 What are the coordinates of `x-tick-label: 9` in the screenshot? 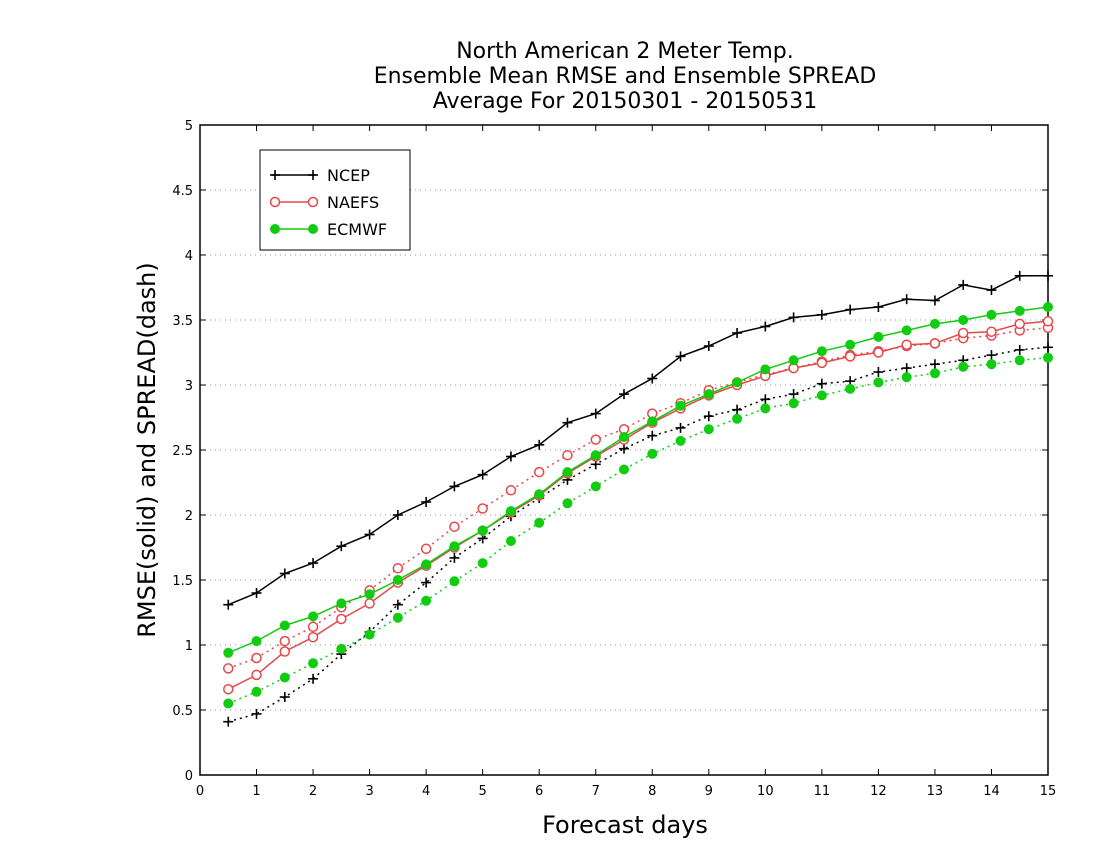 It's located at (709, 791).